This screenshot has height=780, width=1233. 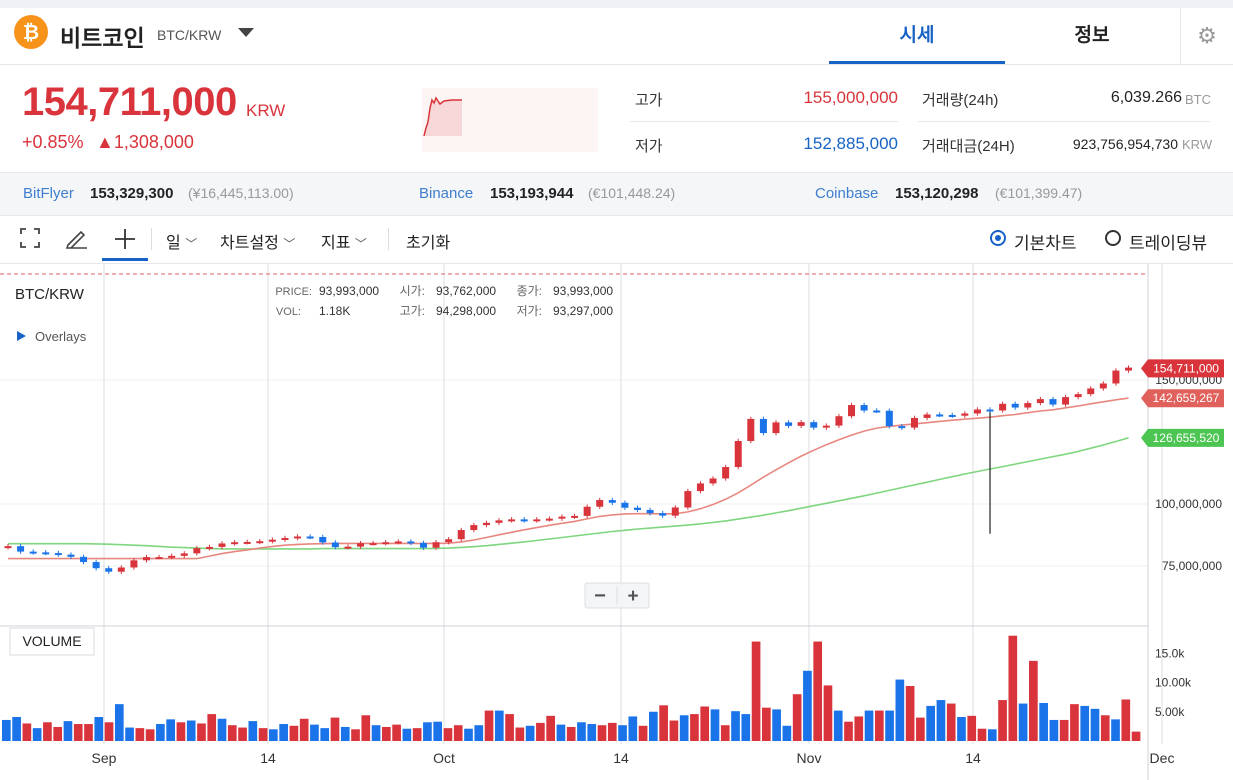 I want to click on low-label: 저가, so click(x=649, y=146).